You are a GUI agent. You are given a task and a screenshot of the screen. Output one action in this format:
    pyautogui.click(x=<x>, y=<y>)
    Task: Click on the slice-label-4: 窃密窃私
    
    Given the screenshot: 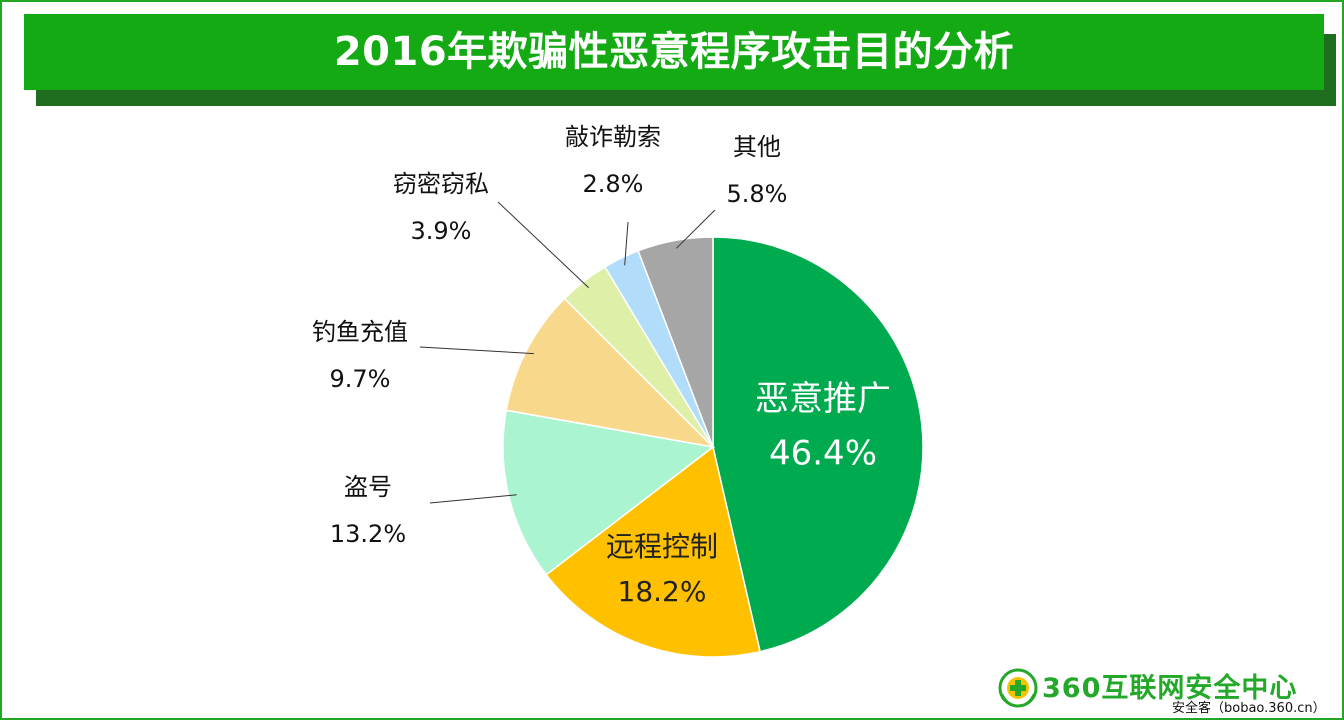 What is the action you would take?
    pyautogui.click(x=441, y=184)
    